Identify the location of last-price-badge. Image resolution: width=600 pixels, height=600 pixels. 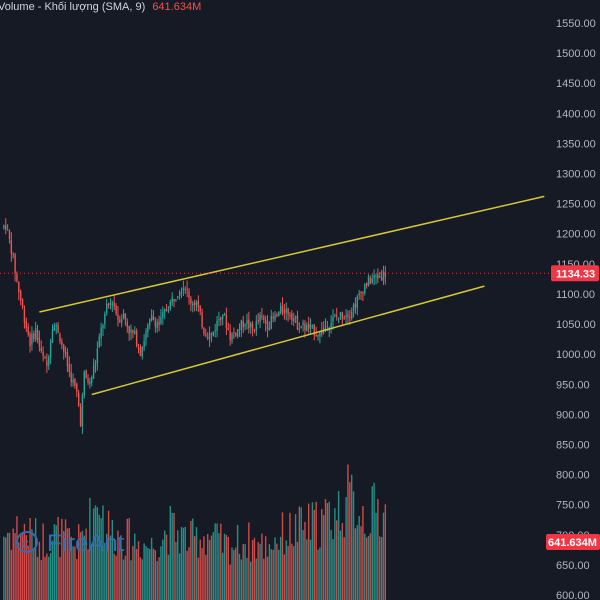
(575, 273).